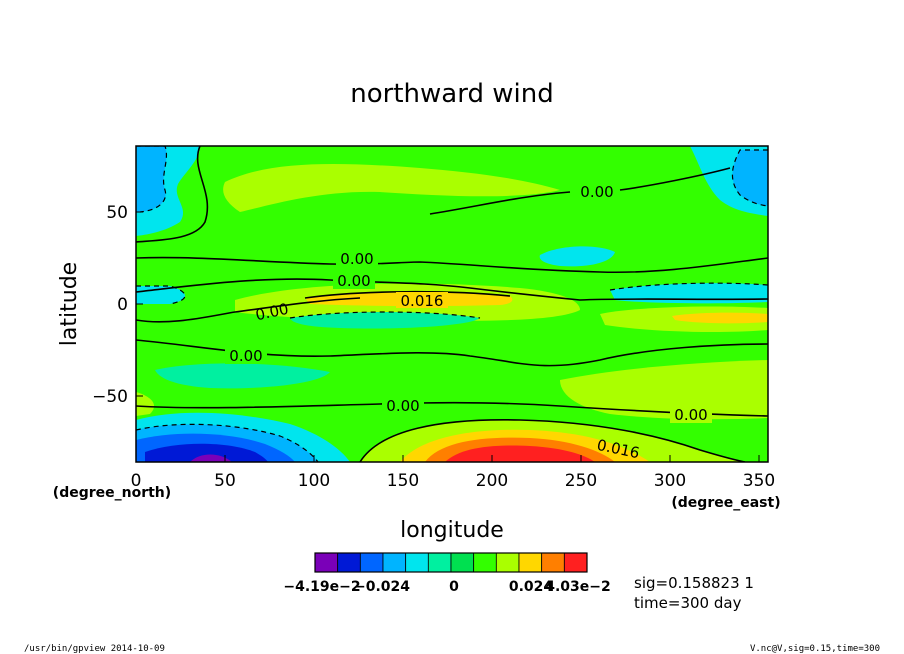  Describe the element at coordinates (577, 256) in the screenshot. I see `field-region-n-cyan-small` at that location.